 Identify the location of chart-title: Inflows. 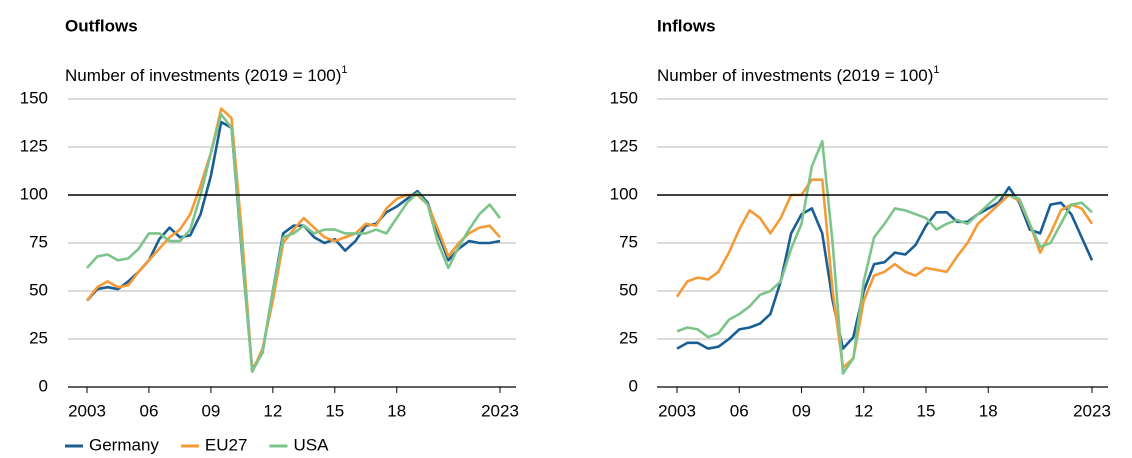
(686, 25).